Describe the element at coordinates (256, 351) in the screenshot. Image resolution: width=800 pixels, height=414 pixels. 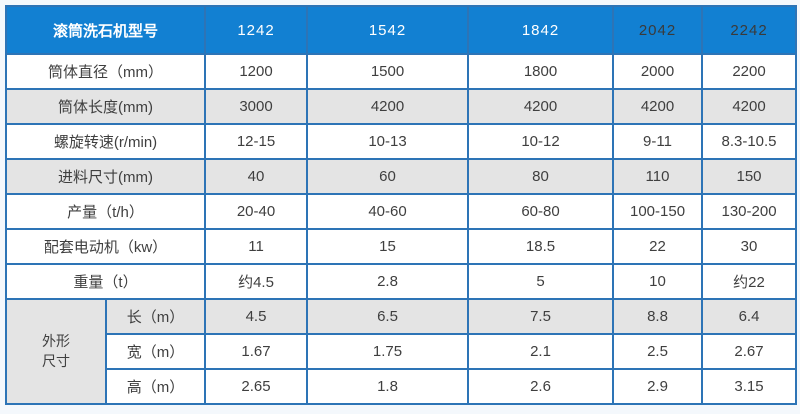
I see `value-cell: 1.67` at that location.